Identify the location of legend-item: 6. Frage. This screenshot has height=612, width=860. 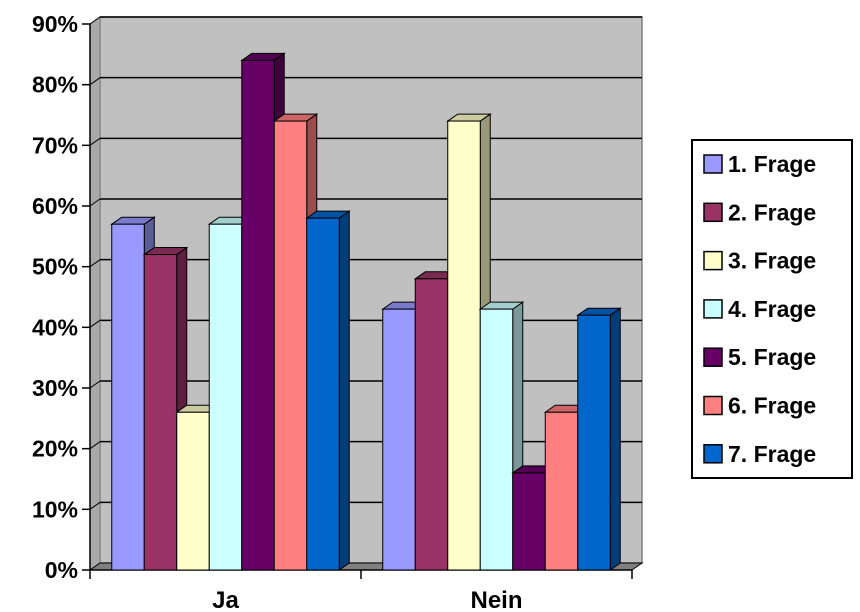
(759, 406).